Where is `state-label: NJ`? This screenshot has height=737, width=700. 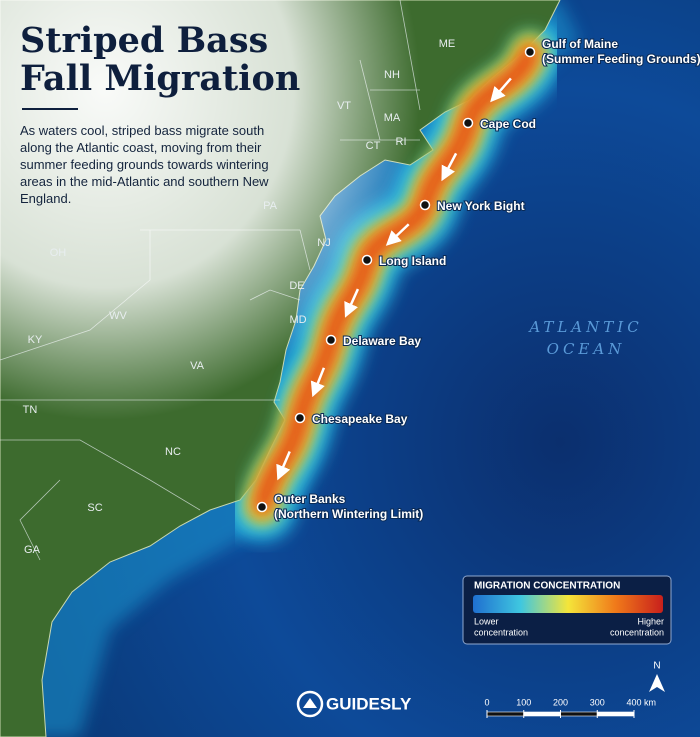 state-label: NJ is located at coordinates (323, 243).